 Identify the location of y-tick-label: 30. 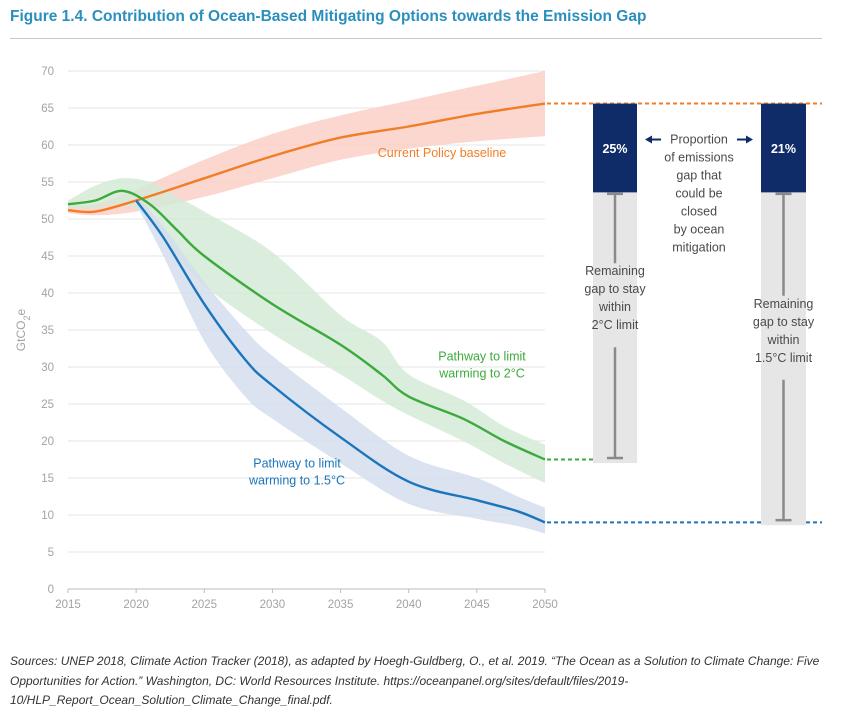
(47, 368).